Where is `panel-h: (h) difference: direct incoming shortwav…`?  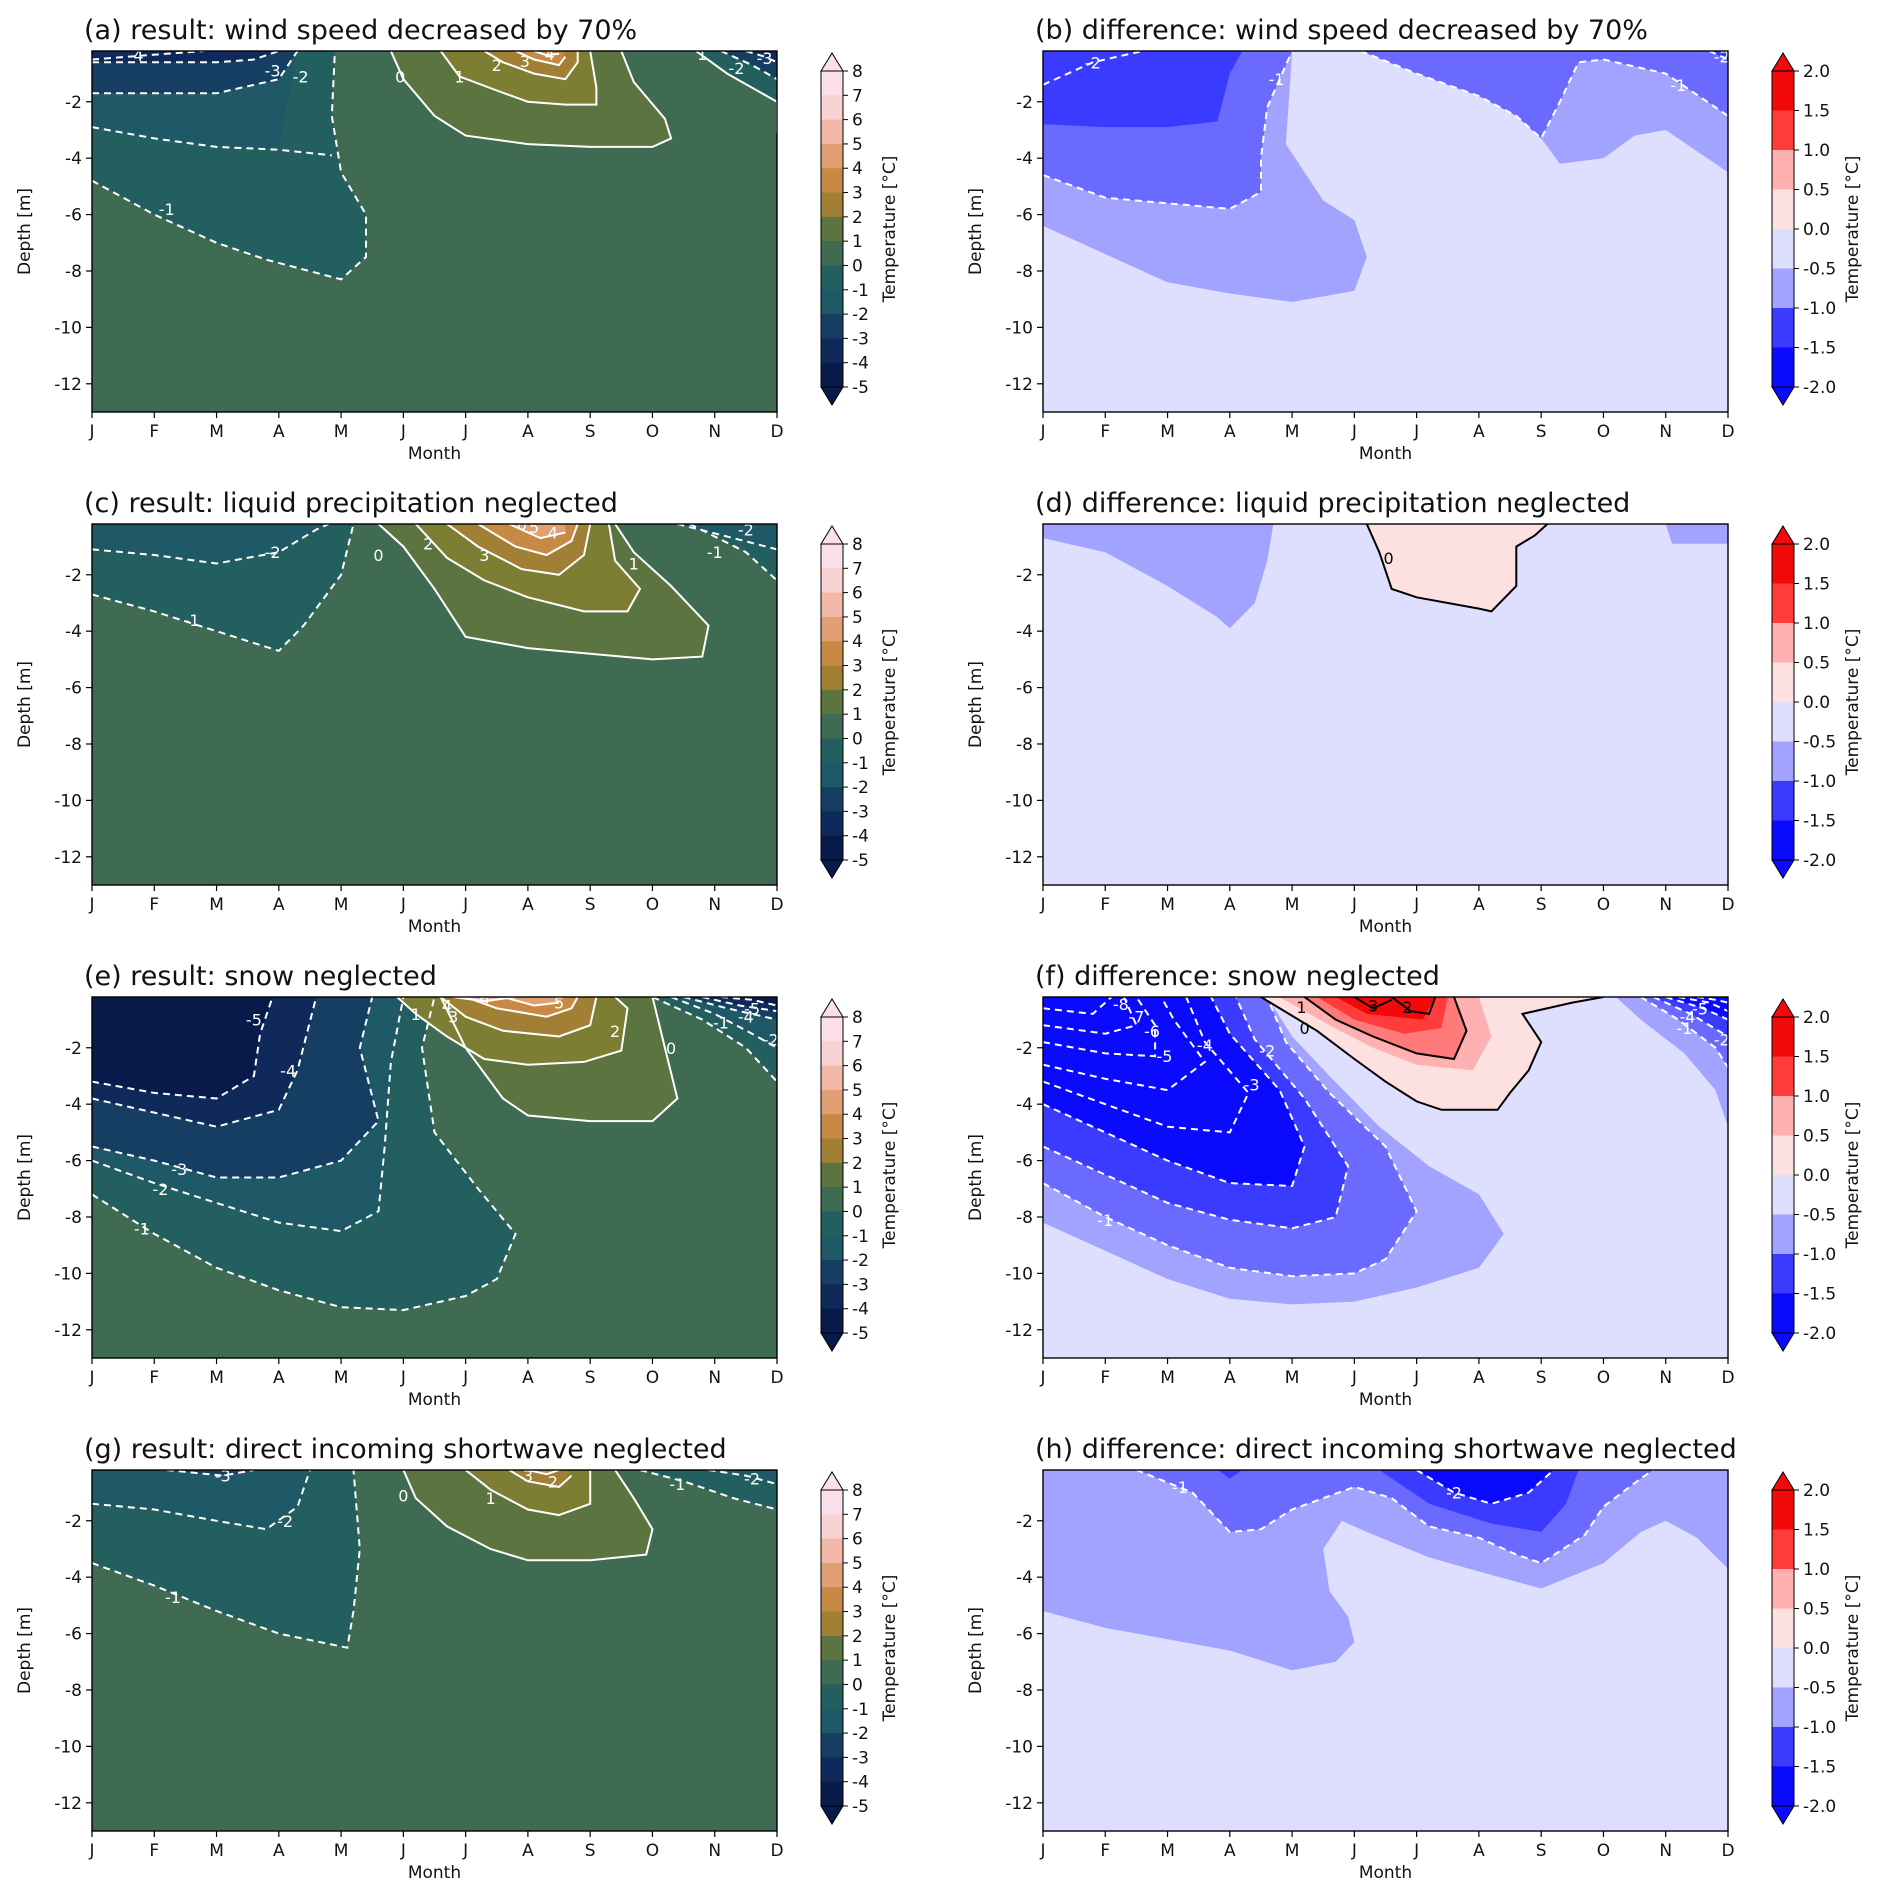 panel-h: (h) difference: direct incoming shortwav… is located at coordinates (1414, 1658).